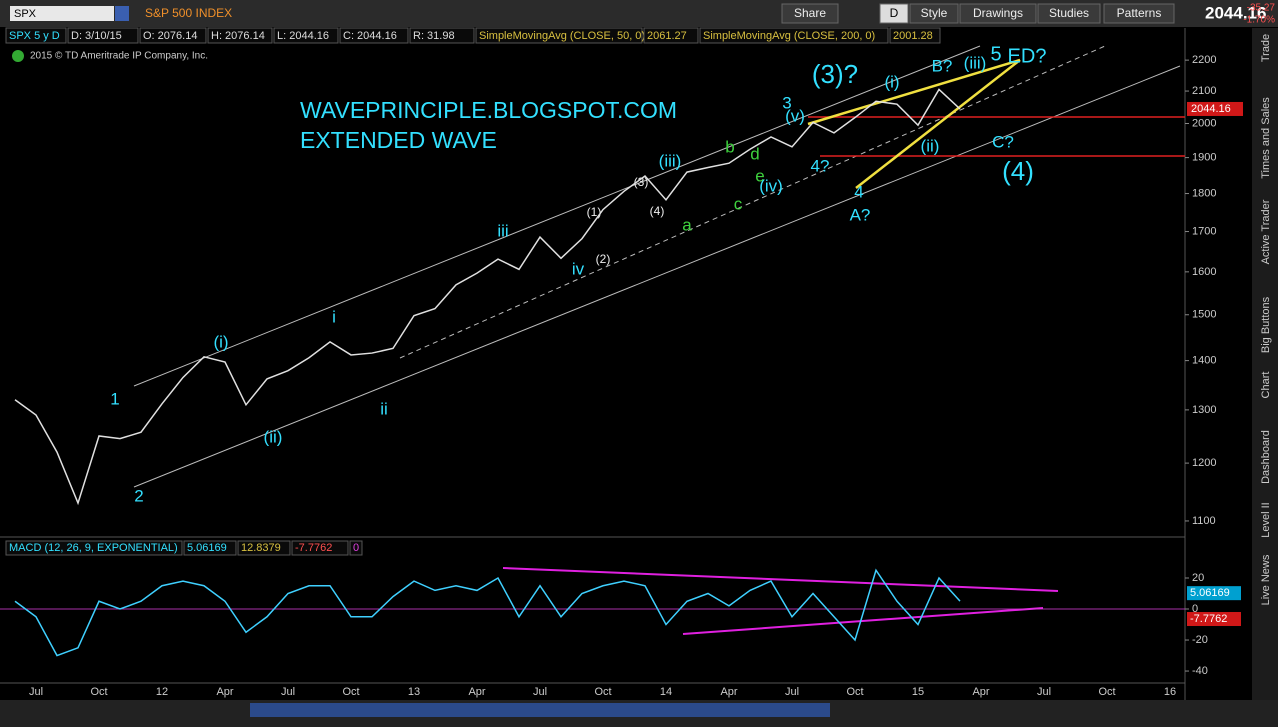 The height and width of the screenshot is (727, 1278). I want to click on last-price: 2044.16, so click(1235, 12).